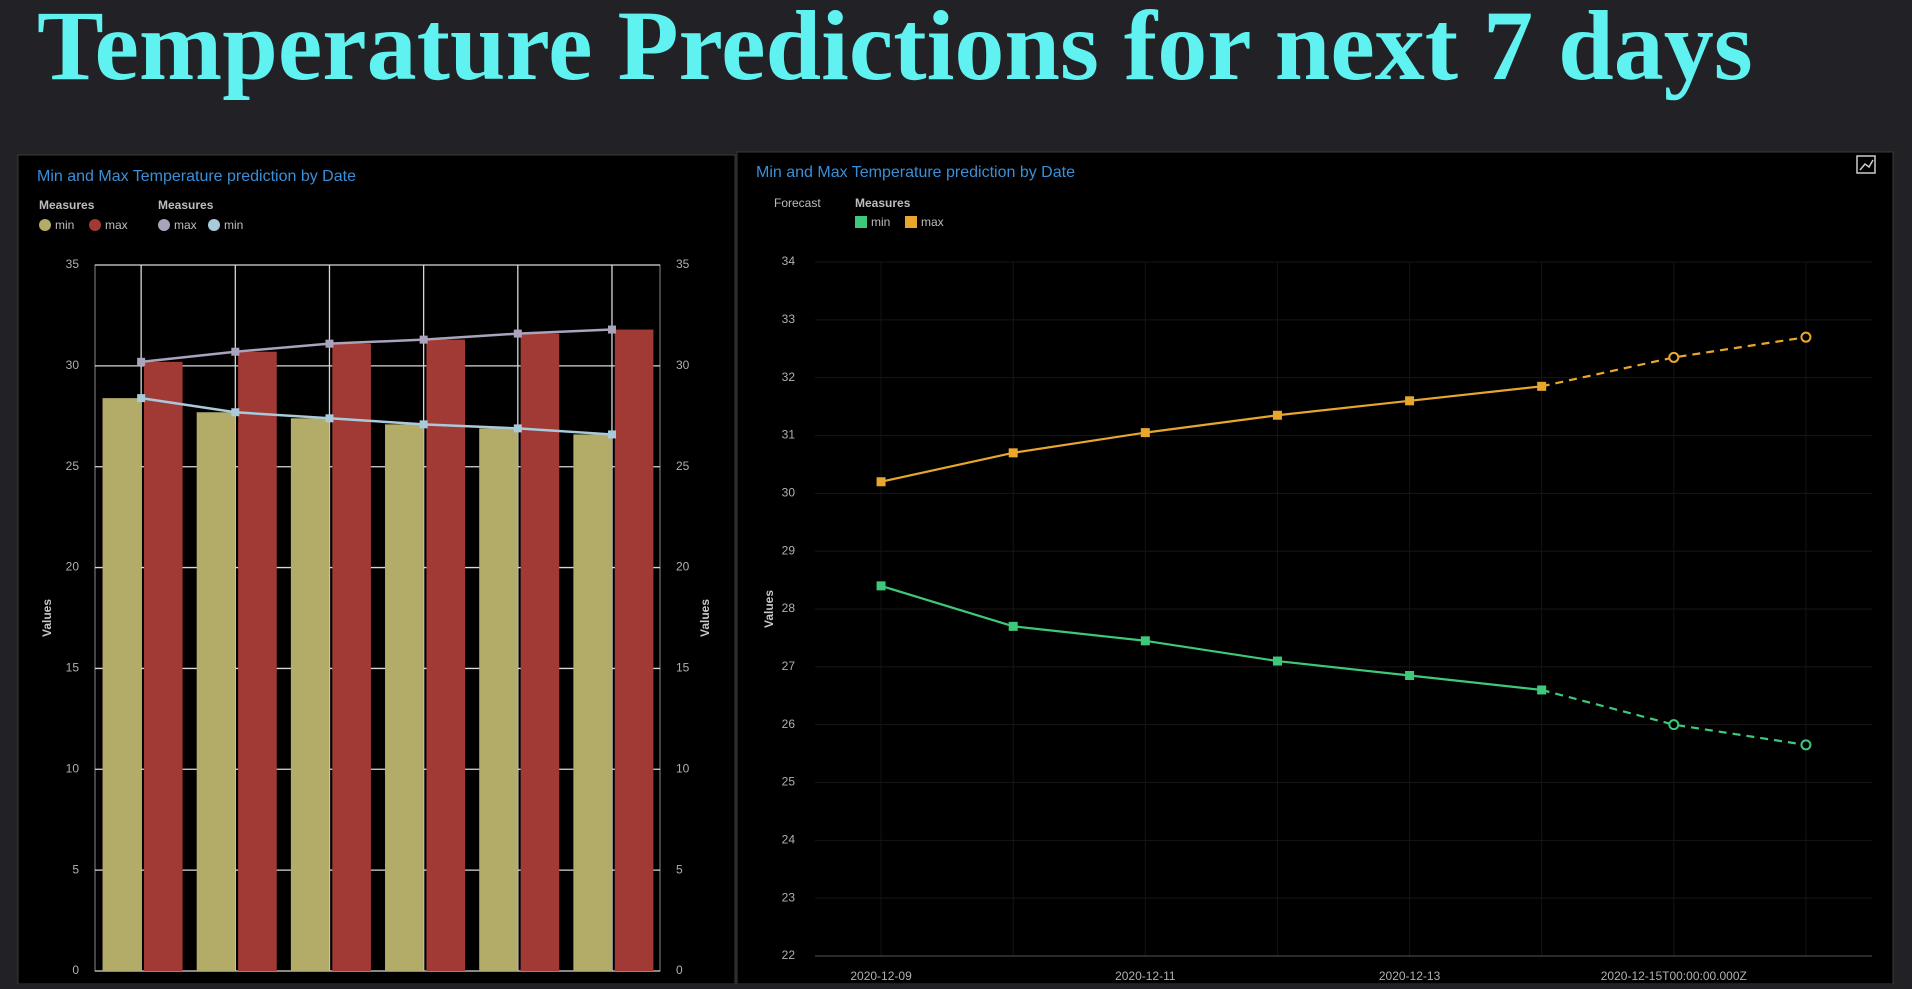 The height and width of the screenshot is (989, 1912). Describe the element at coordinates (73, 567) in the screenshot. I see `y-tick-label: 20` at that location.